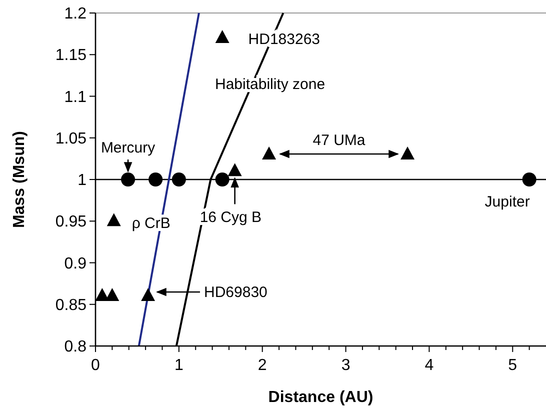 The width and height of the screenshot is (546, 414). Describe the element at coordinates (345, 365) in the screenshot. I see `x-tick-label: 3` at that location.